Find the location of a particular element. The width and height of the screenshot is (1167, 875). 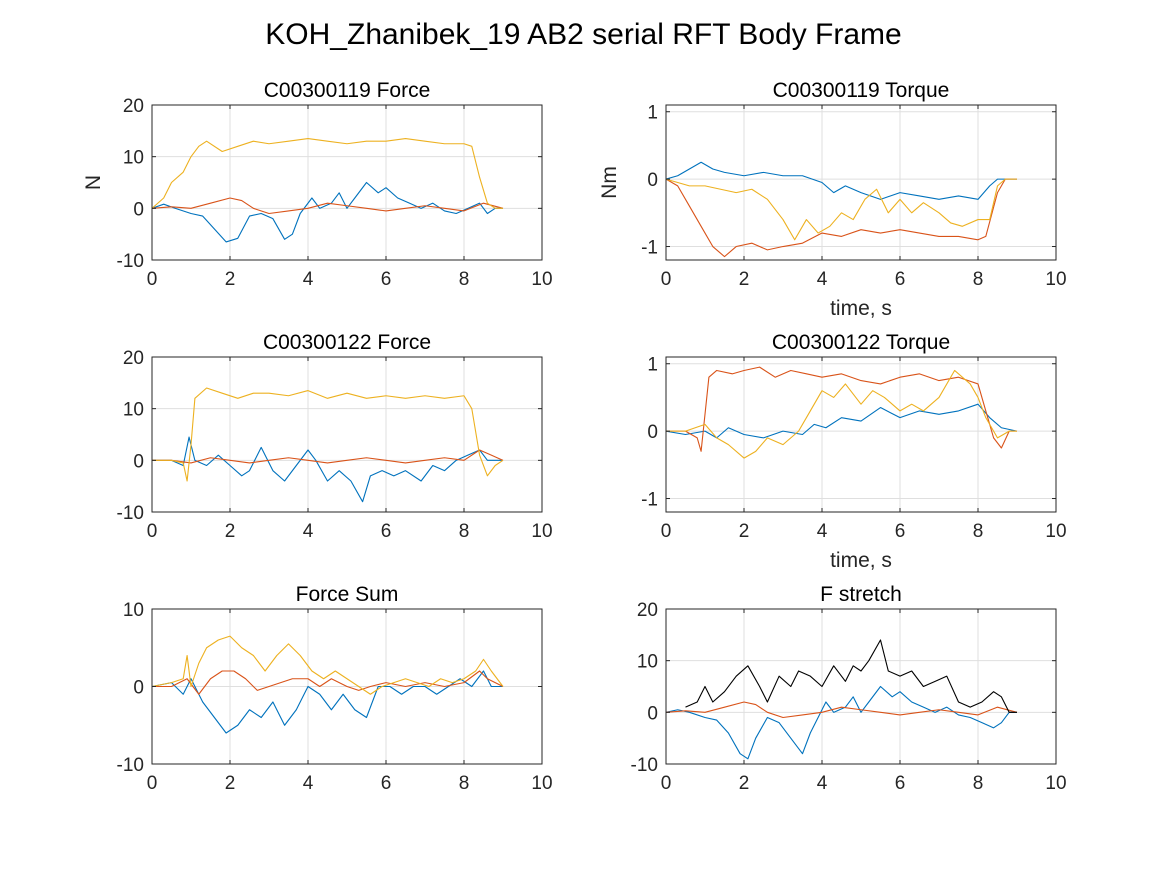

y-axis-label: Nm is located at coordinates (609, 182).